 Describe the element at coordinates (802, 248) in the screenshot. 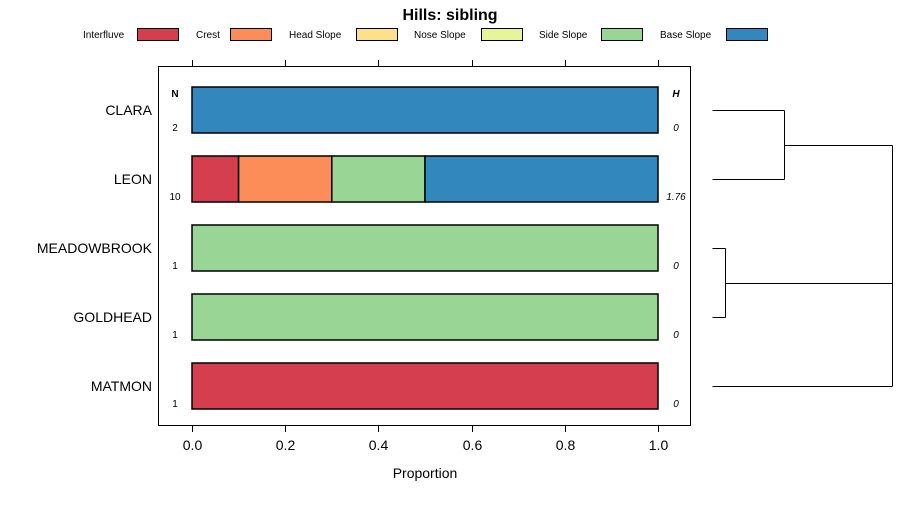

I see `dendrogram` at that location.